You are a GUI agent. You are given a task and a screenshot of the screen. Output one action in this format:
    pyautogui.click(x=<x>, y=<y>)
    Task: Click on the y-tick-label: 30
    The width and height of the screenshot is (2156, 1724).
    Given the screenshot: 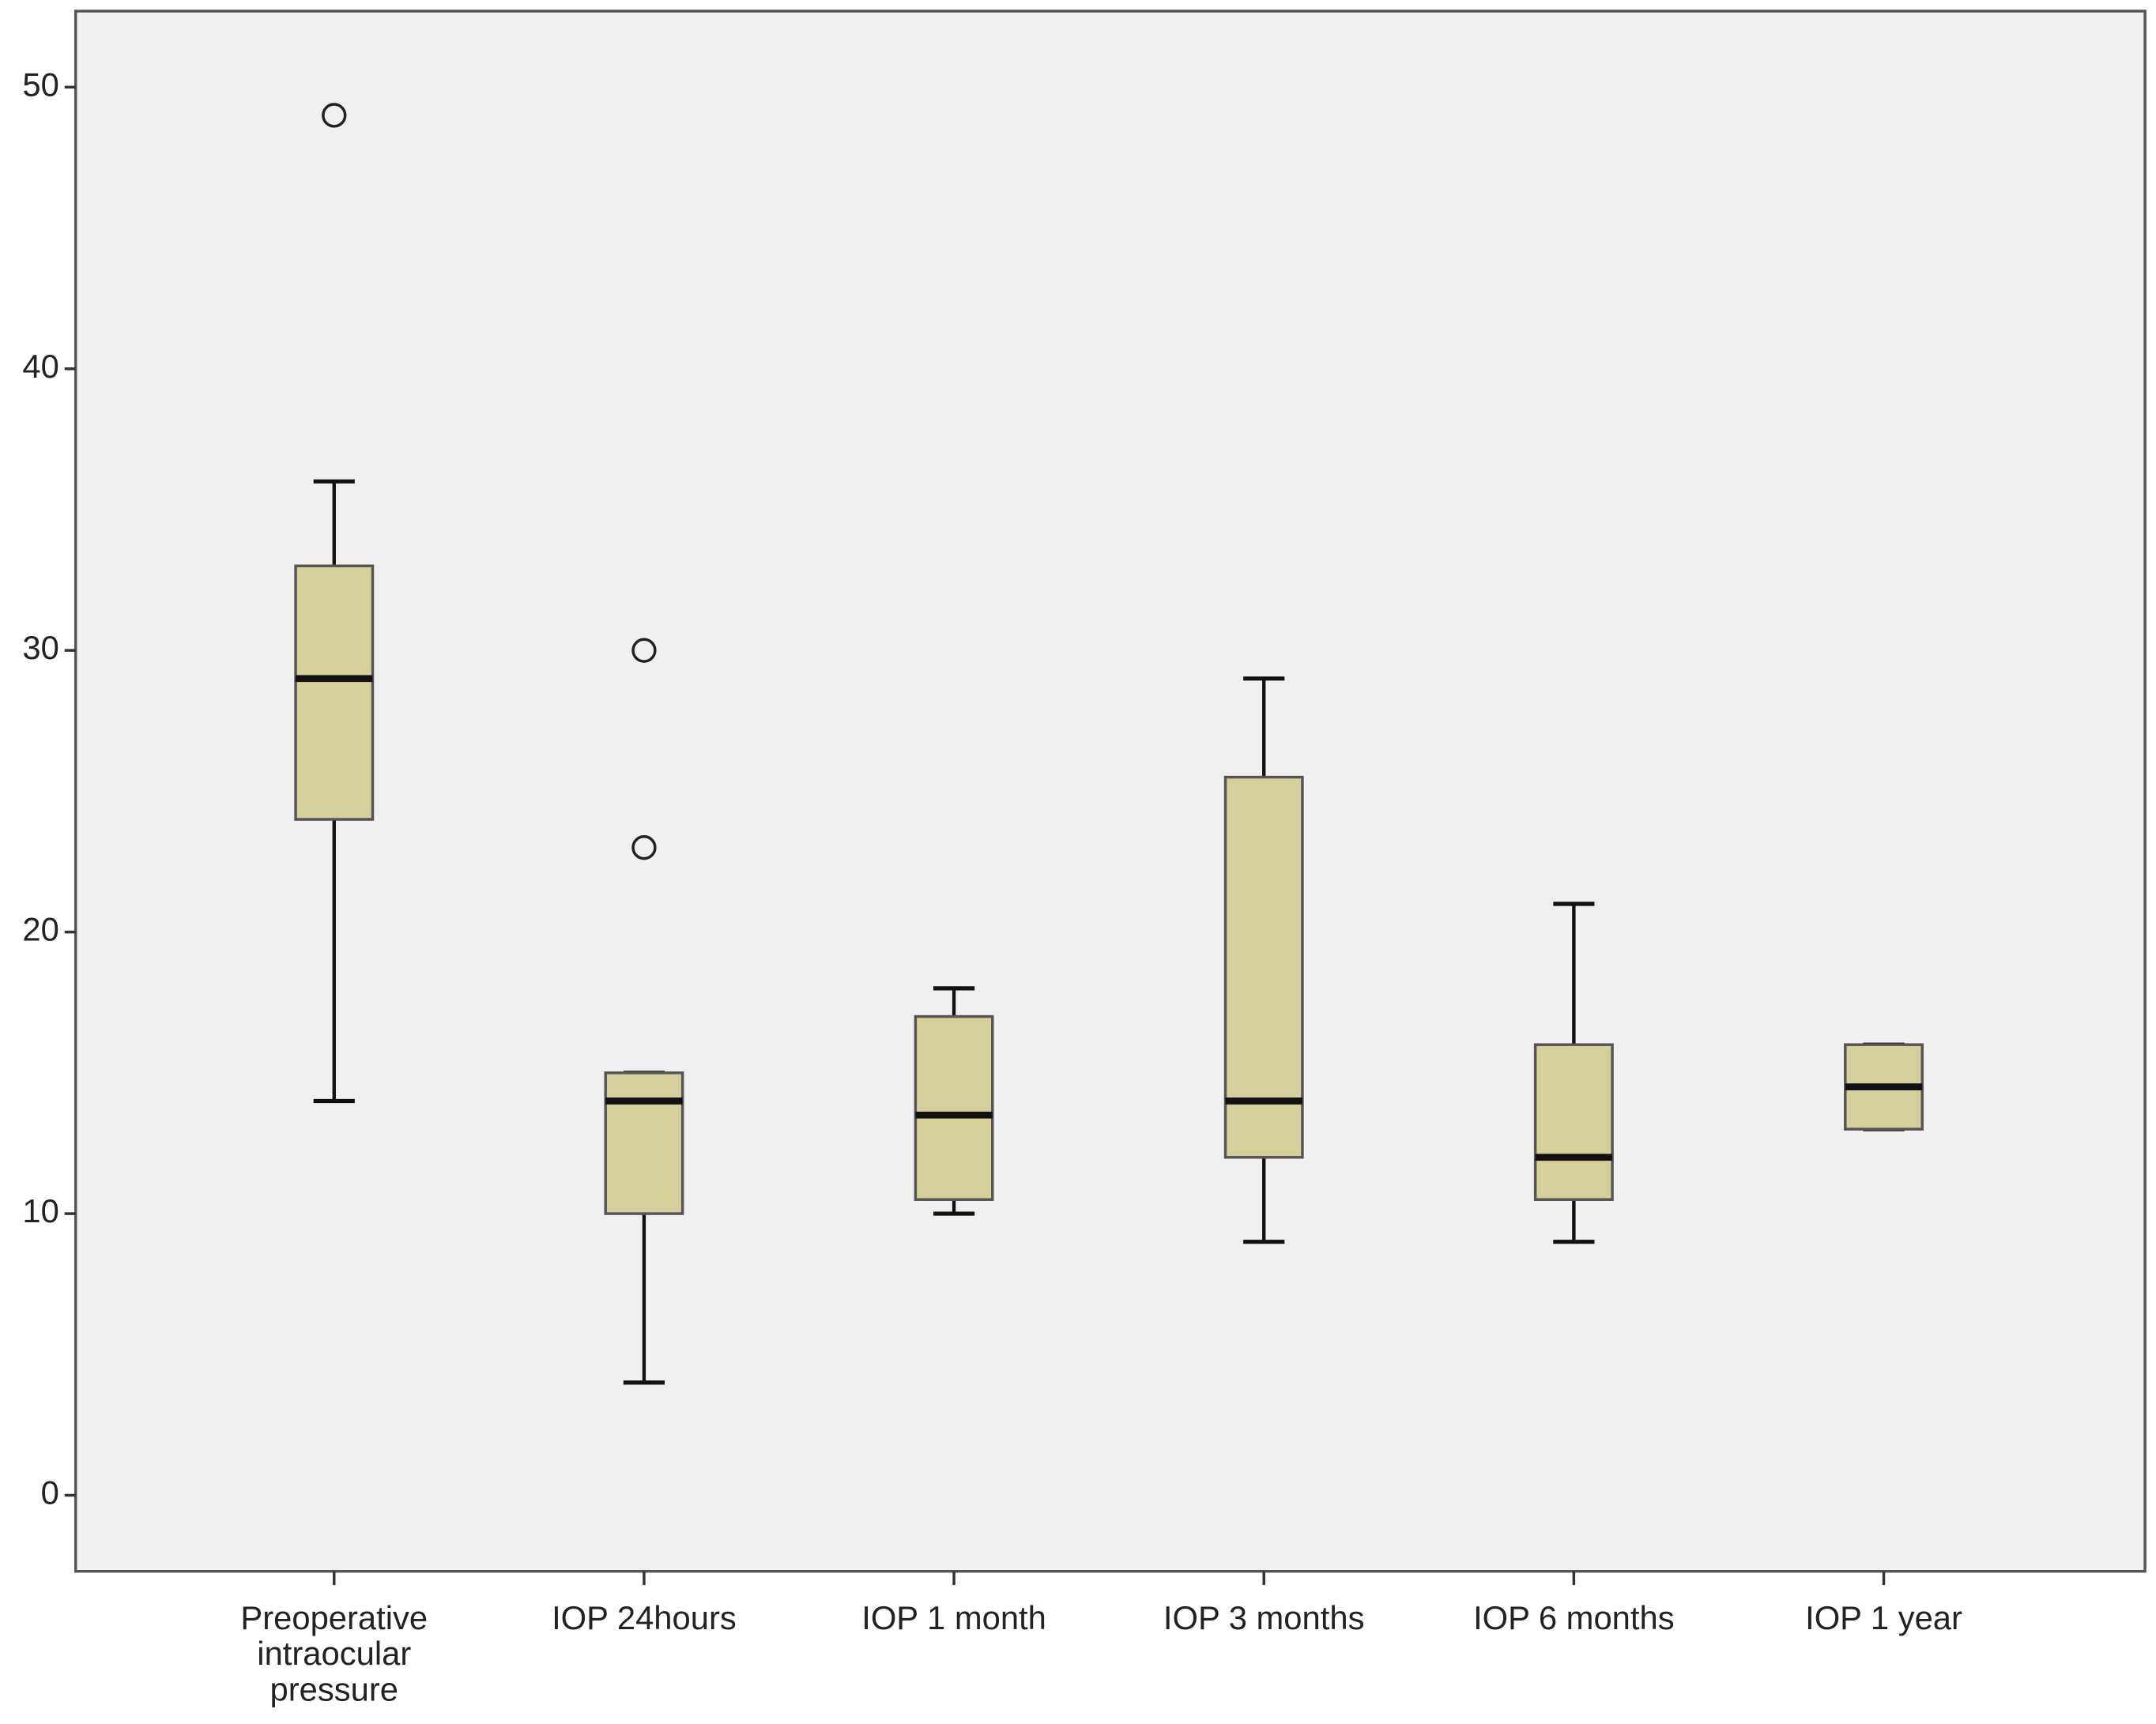 What is the action you would take?
    pyautogui.click(x=40, y=648)
    